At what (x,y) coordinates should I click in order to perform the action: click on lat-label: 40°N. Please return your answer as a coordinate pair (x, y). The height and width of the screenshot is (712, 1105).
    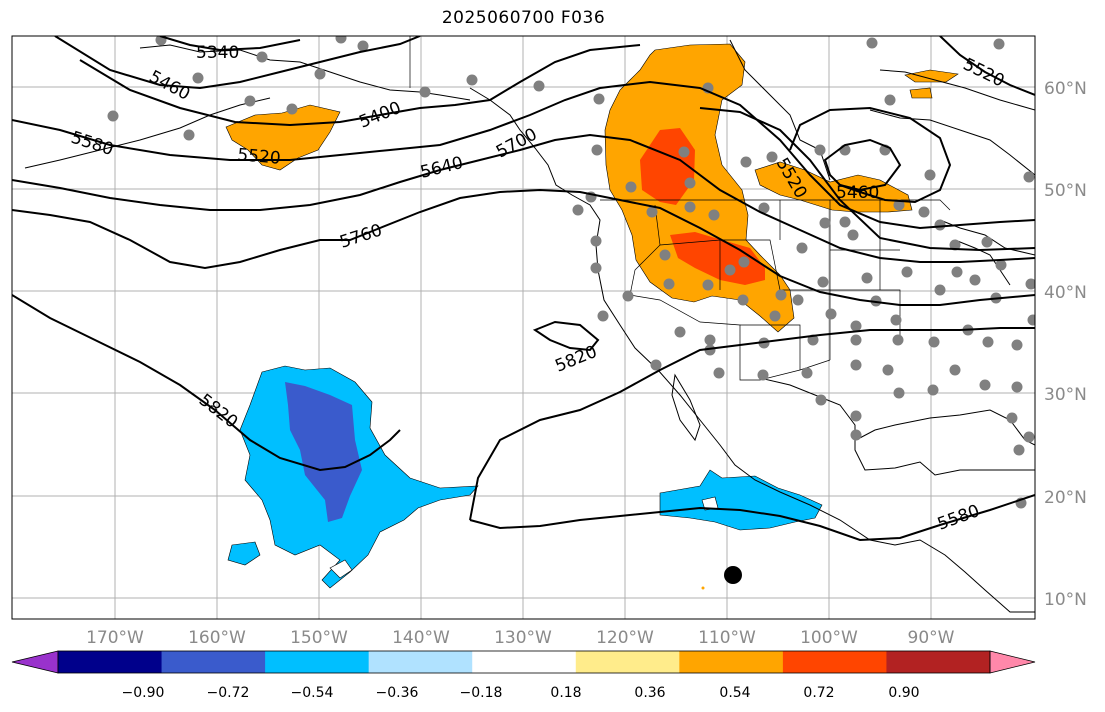
    Looking at the image, I should click on (1065, 293).